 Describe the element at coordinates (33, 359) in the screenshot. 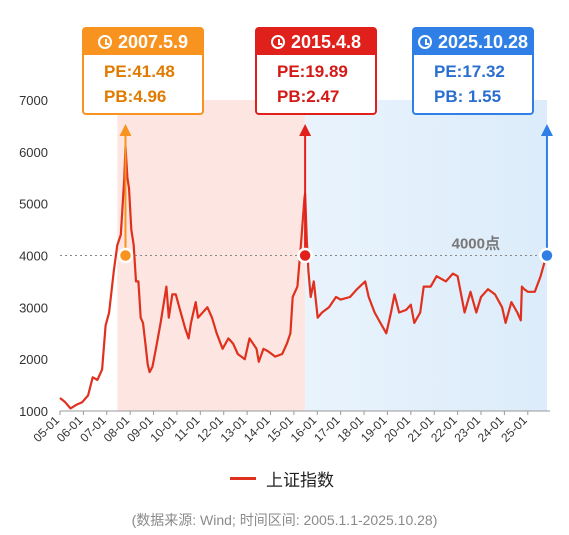

I see `y-tick-label: 2000` at that location.